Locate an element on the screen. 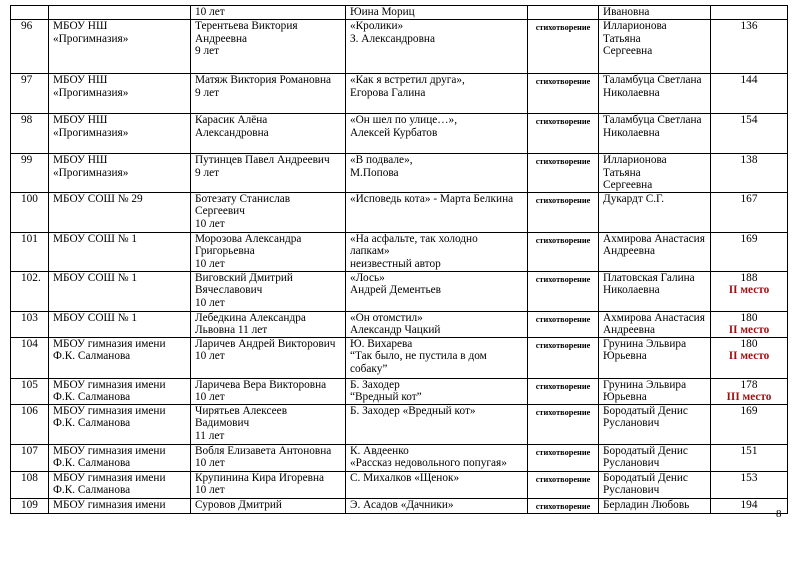 This screenshot has width=800, height=566. cell-text: 153 is located at coordinates (749, 477).